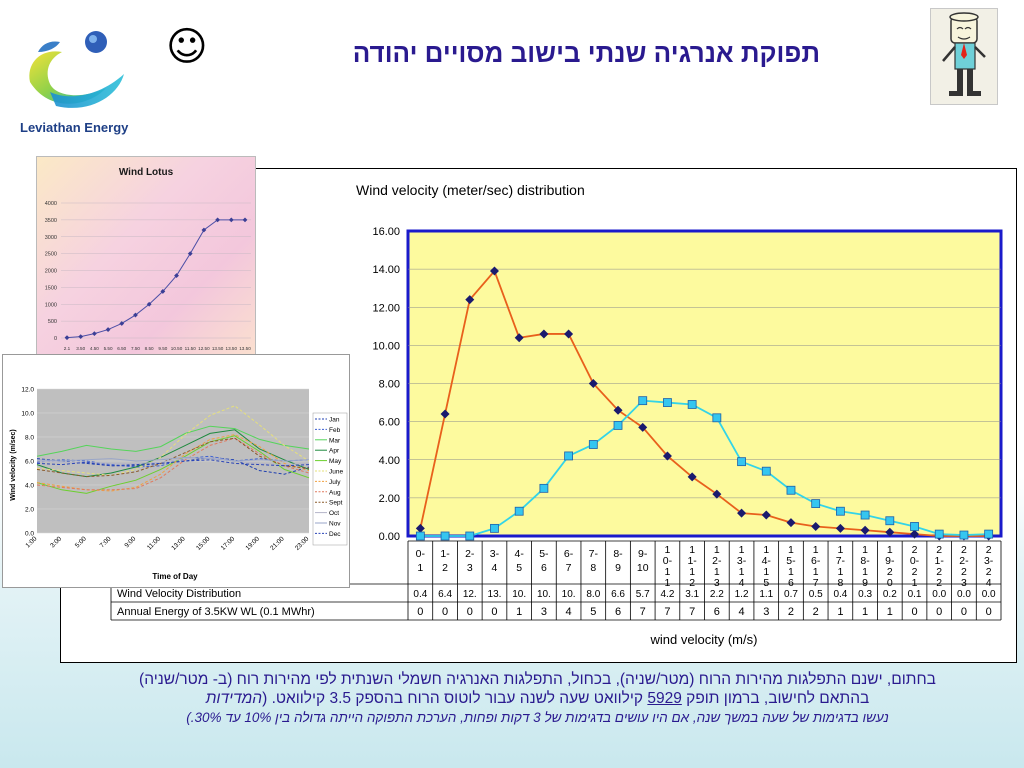 The image size is (1024, 768). I want to click on table-cell: 6.6, so click(618, 594).